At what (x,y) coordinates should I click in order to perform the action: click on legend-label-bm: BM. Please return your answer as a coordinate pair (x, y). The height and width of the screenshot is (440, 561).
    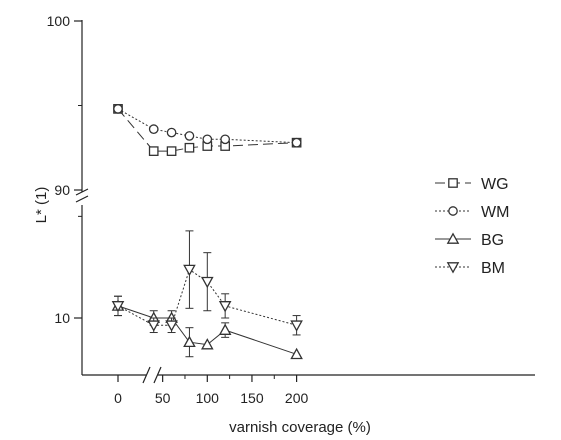
    Looking at the image, I should click on (493, 268).